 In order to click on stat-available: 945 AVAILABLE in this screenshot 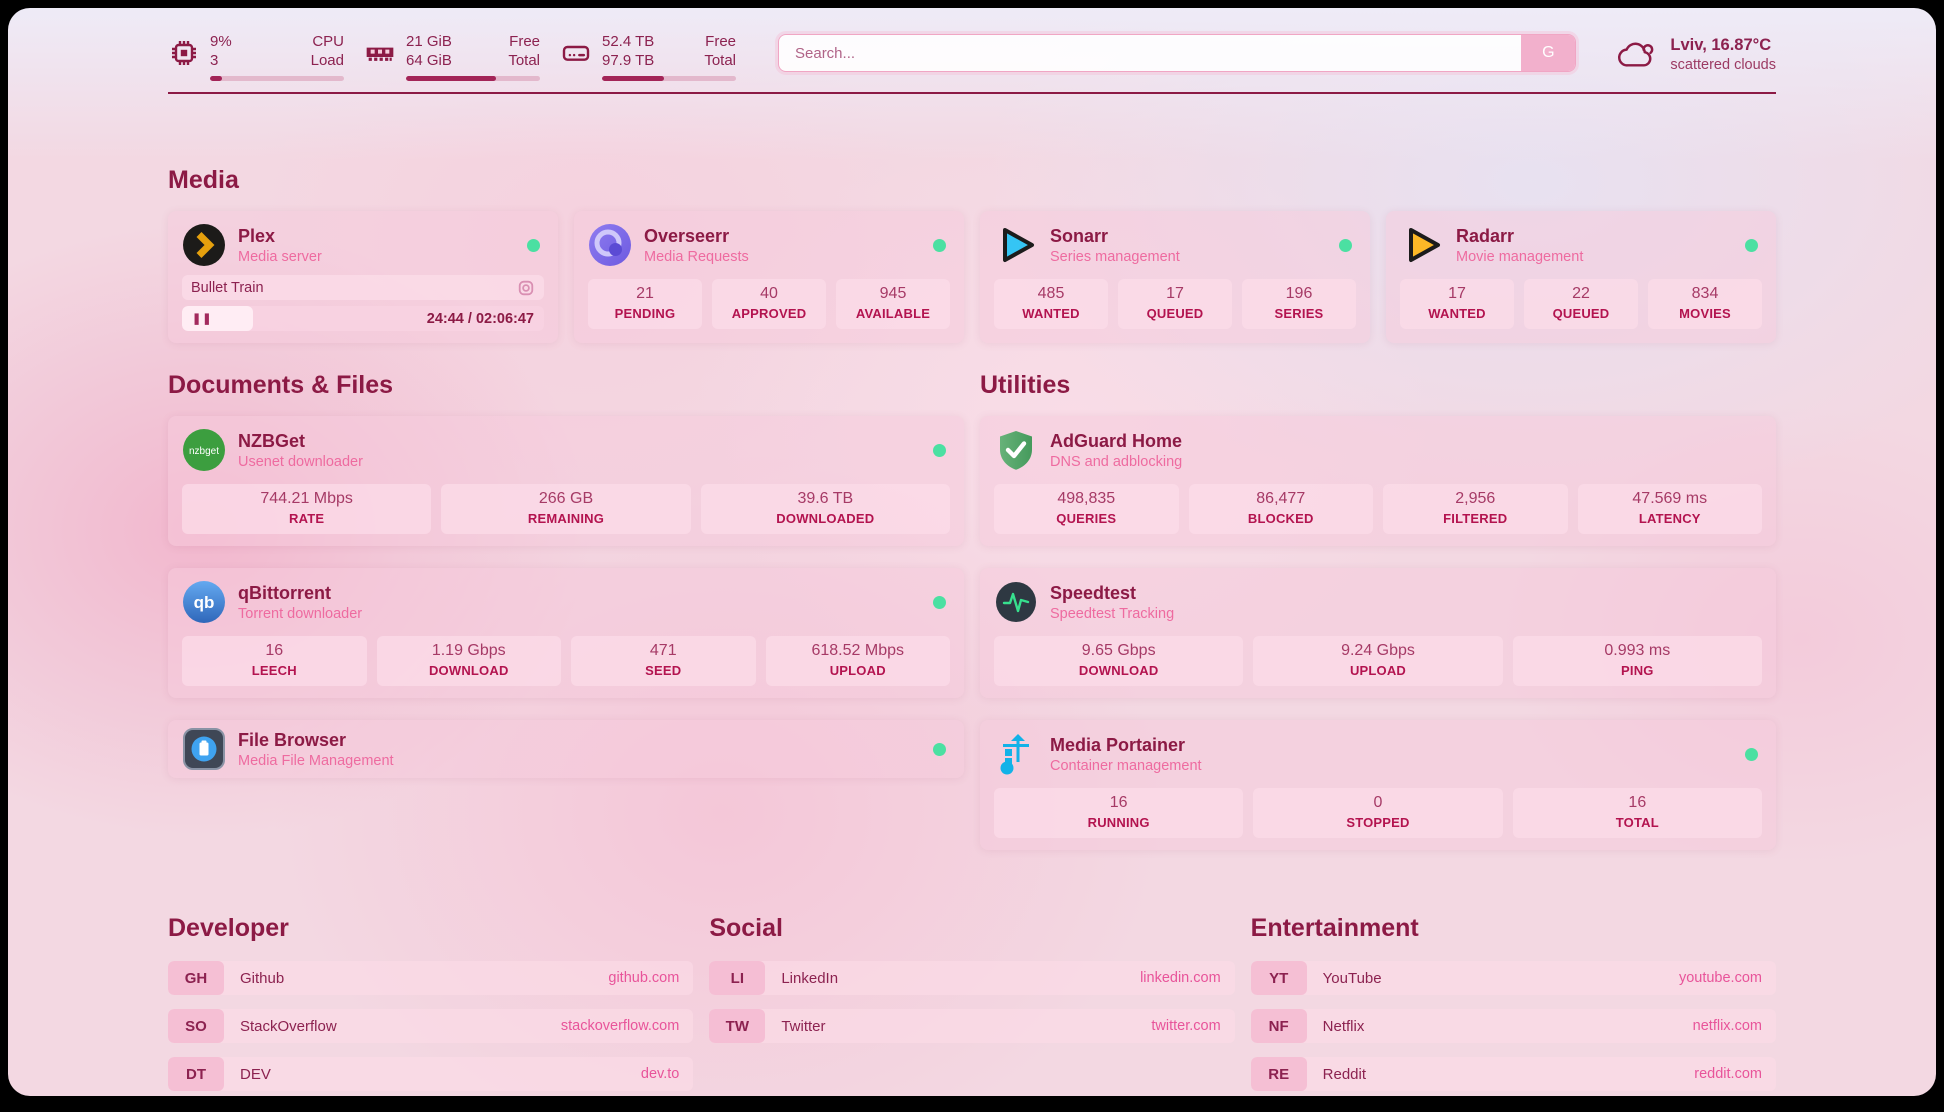, I will do `click(893, 304)`.